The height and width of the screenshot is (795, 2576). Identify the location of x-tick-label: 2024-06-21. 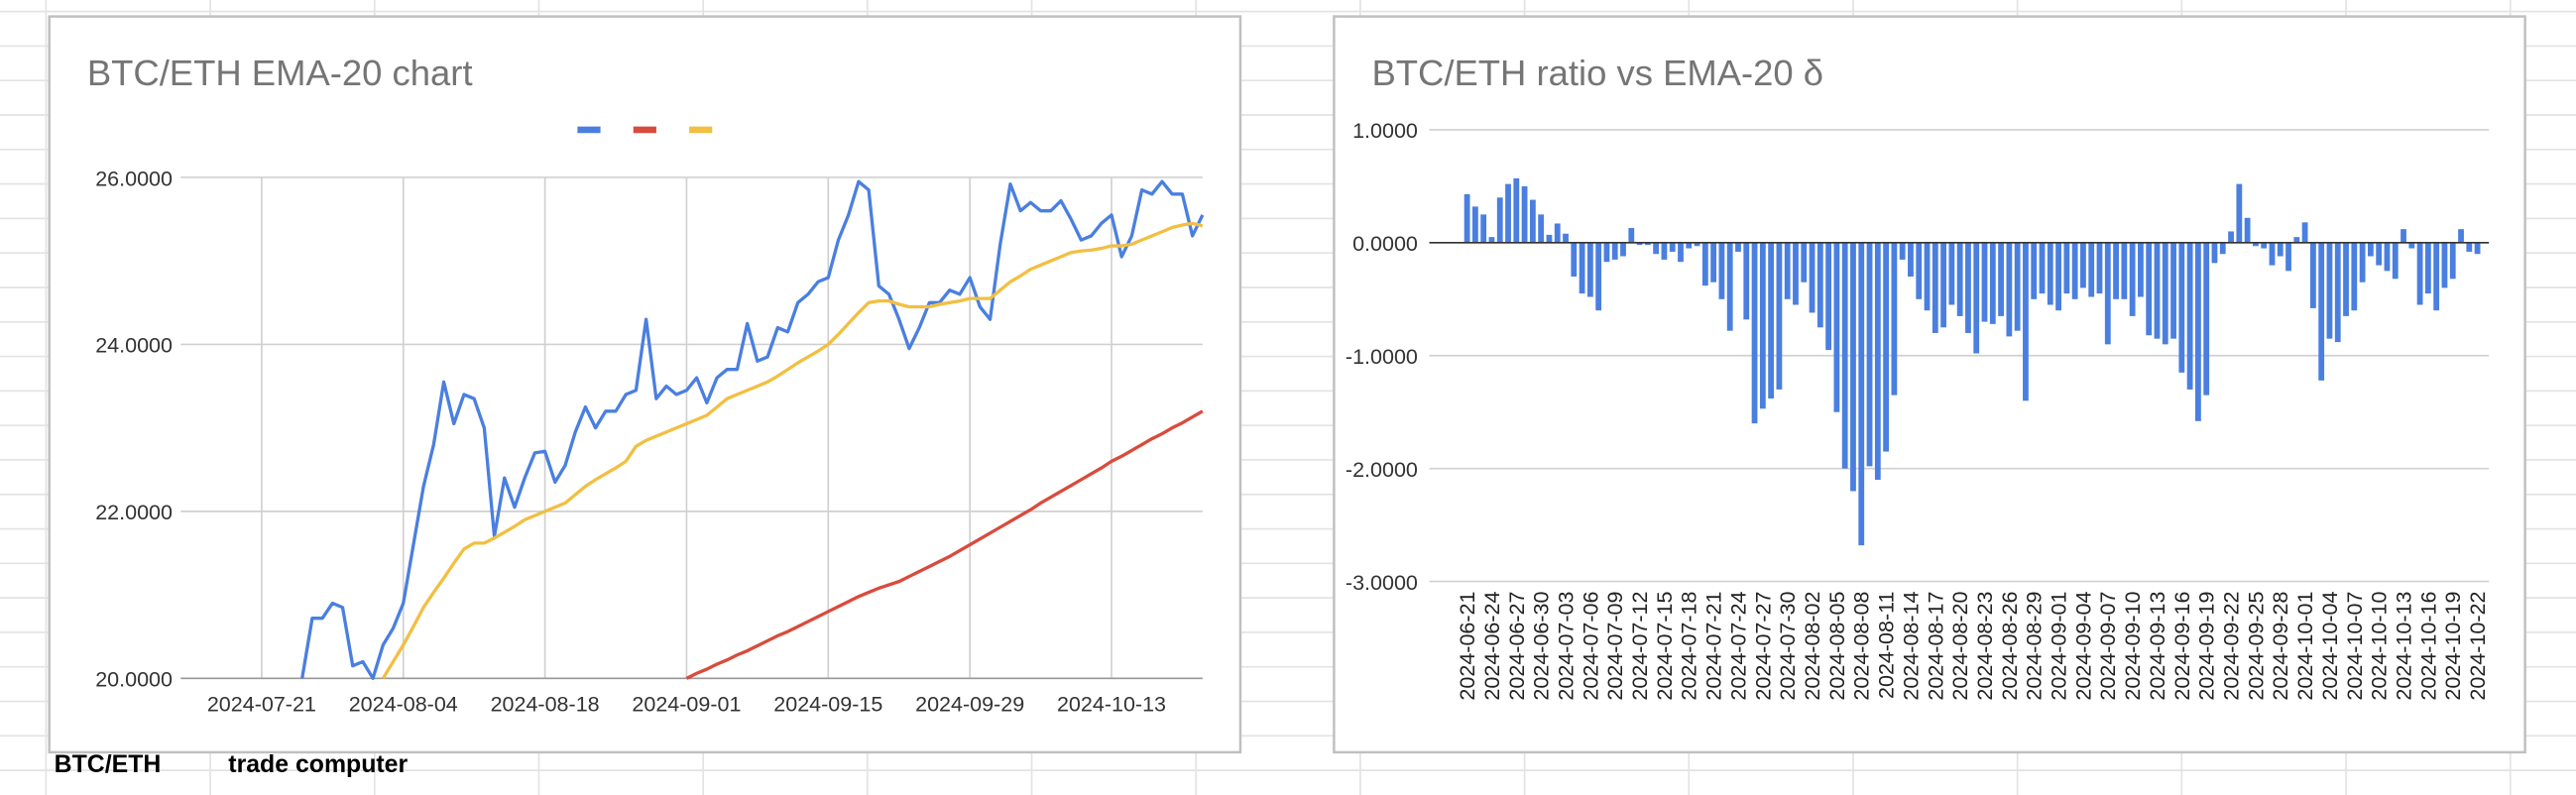
(1467, 646).